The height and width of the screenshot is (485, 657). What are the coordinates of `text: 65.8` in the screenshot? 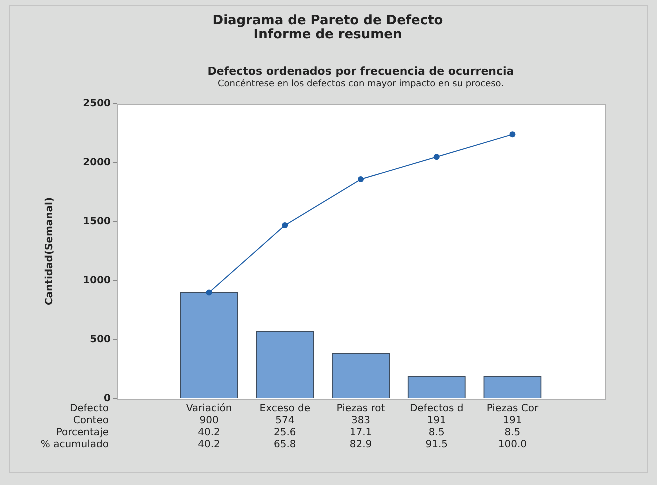 It's located at (285, 445).